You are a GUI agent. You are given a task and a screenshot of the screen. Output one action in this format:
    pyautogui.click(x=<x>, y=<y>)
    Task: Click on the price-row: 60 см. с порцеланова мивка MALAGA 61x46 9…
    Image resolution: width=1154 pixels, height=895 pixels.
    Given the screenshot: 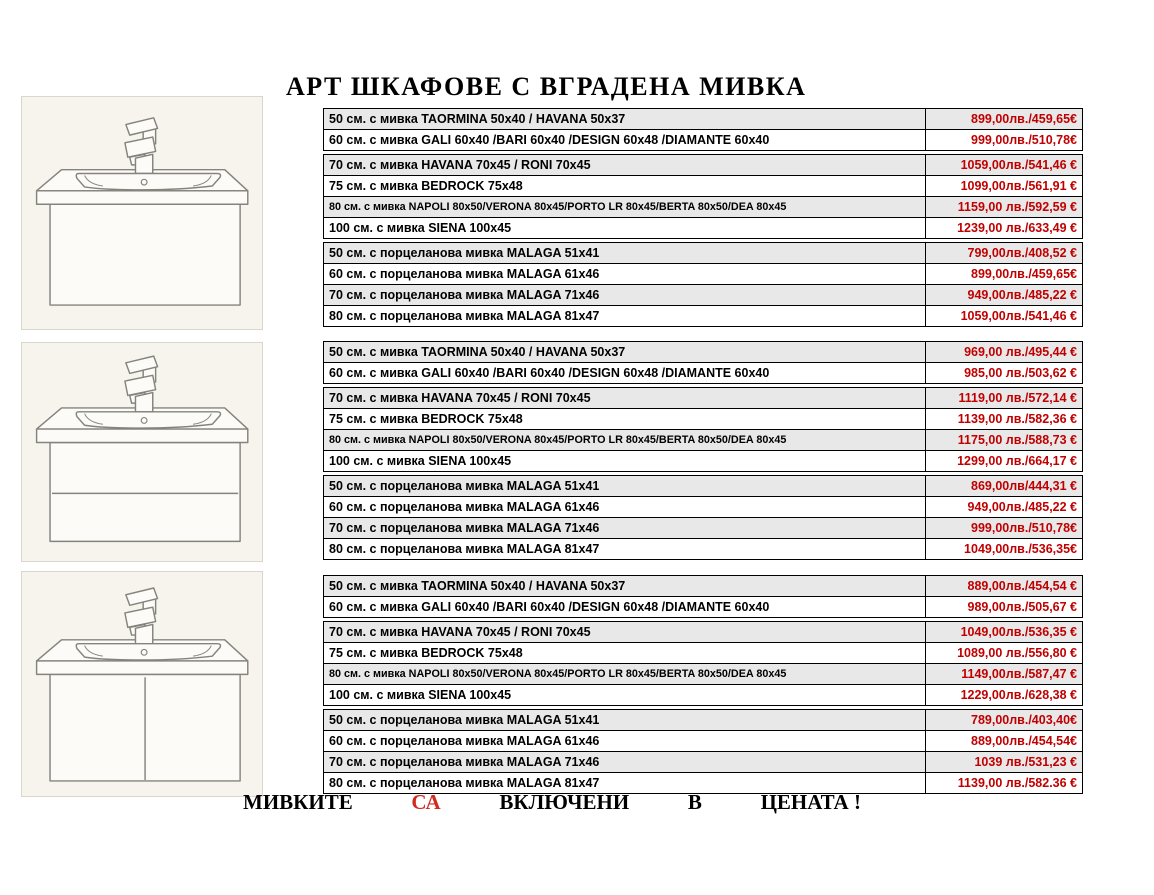 What is the action you would take?
    pyautogui.click(x=703, y=507)
    